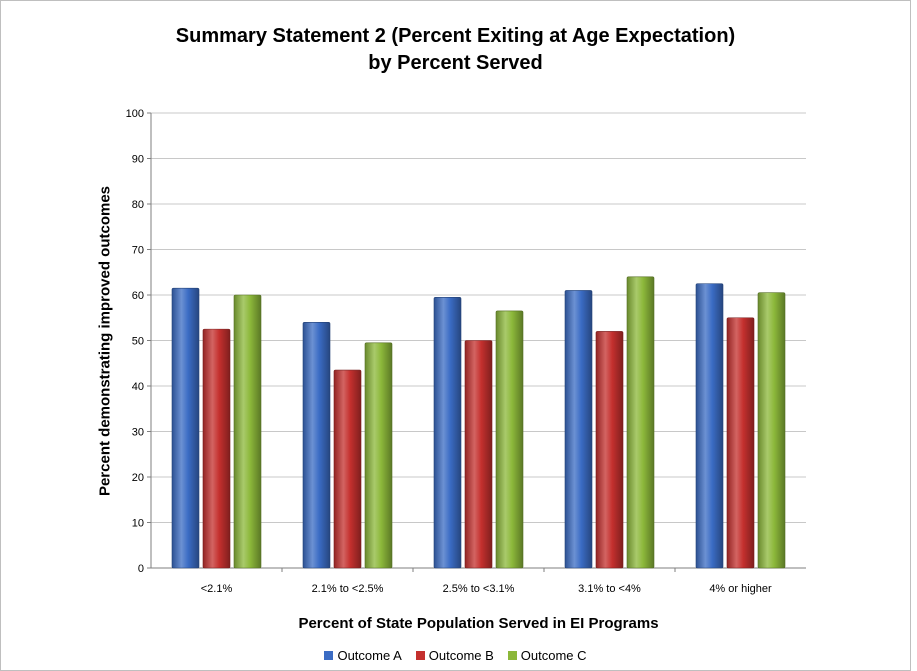 The height and width of the screenshot is (671, 917). What do you see at coordinates (369, 655) in the screenshot?
I see `legend-label: Outcome A` at bounding box center [369, 655].